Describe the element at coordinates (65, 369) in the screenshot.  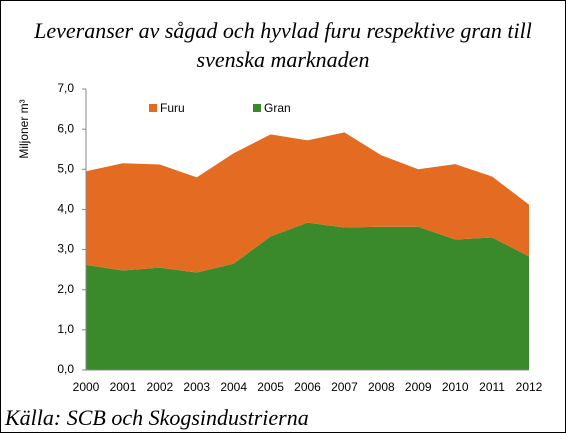
I see `y-tick-label: 0,0` at that location.